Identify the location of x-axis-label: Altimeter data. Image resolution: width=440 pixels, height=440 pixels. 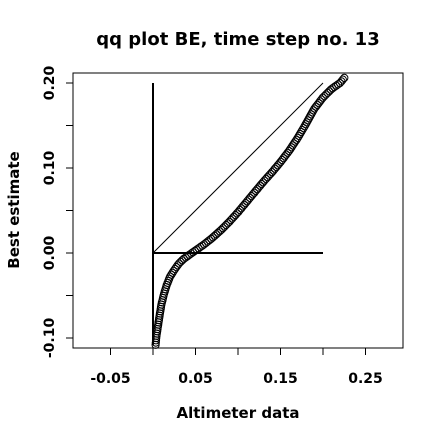
(238, 413).